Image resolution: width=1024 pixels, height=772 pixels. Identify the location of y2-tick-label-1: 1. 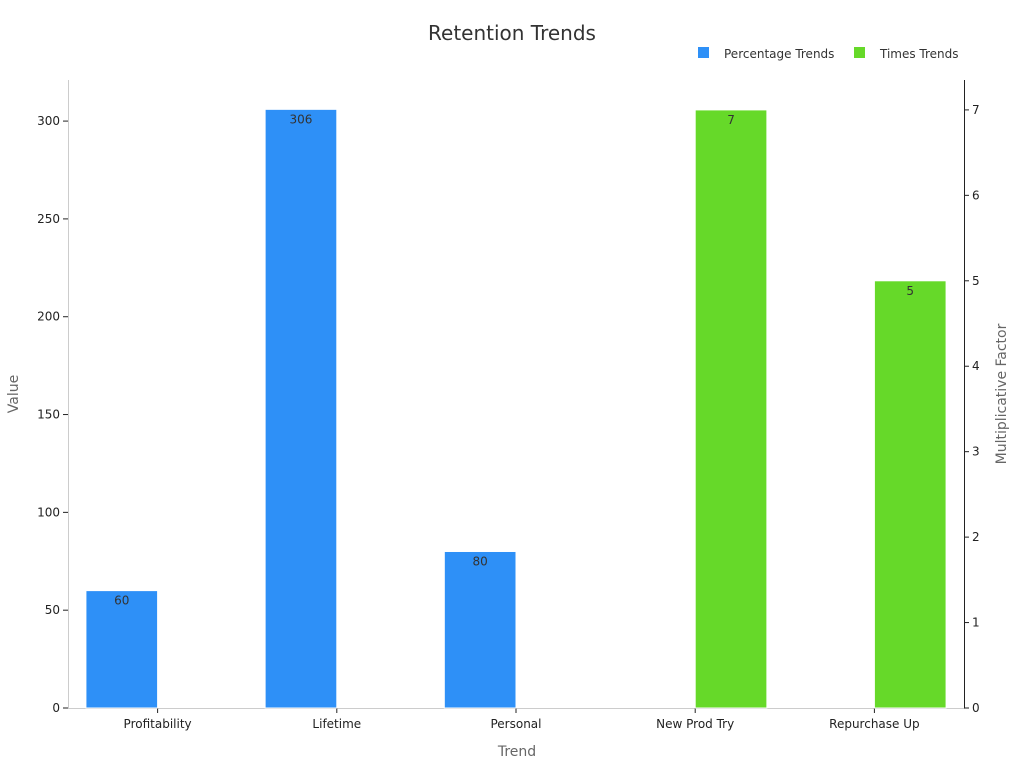
(976, 623).